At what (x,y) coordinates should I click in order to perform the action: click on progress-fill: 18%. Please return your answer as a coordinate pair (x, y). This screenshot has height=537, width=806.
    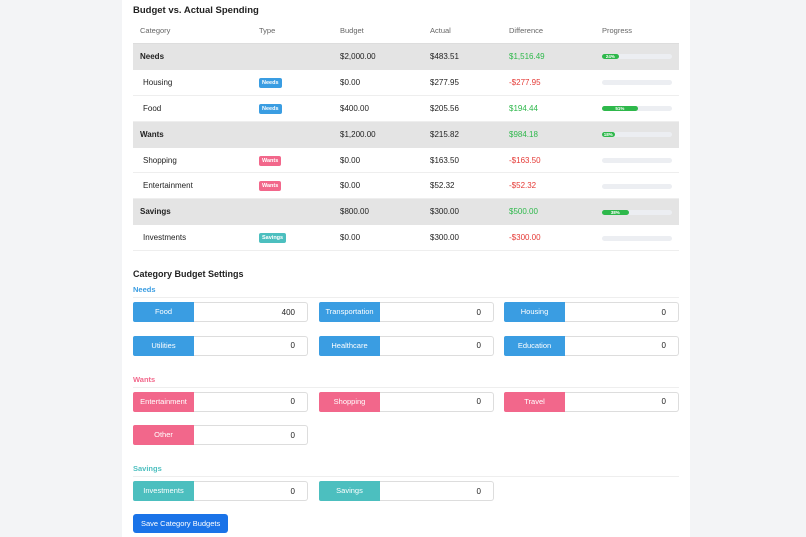
    Looking at the image, I should click on (608, 135).